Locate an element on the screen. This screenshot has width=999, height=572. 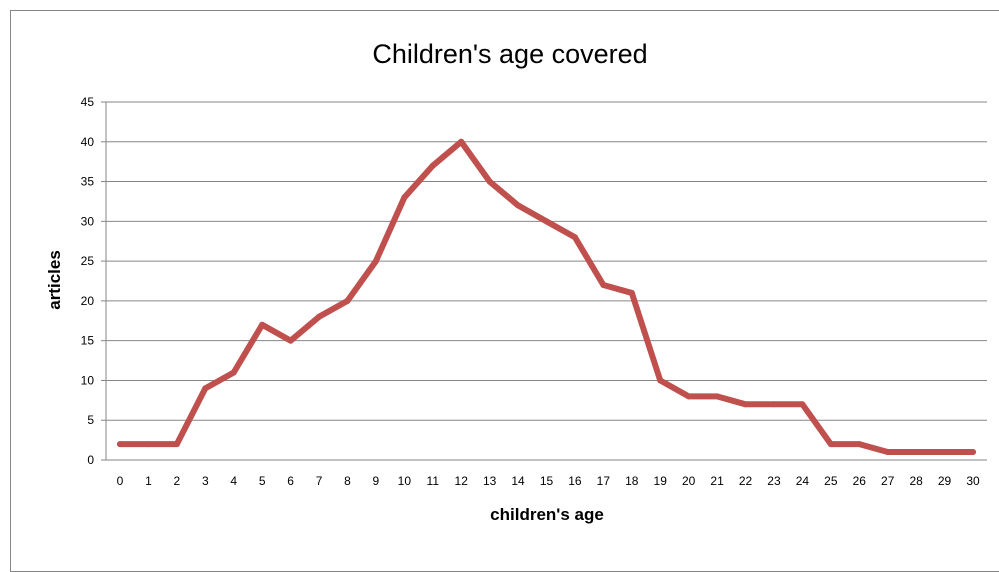
x-tick-label: 3 is located at coordinates (205, 481).